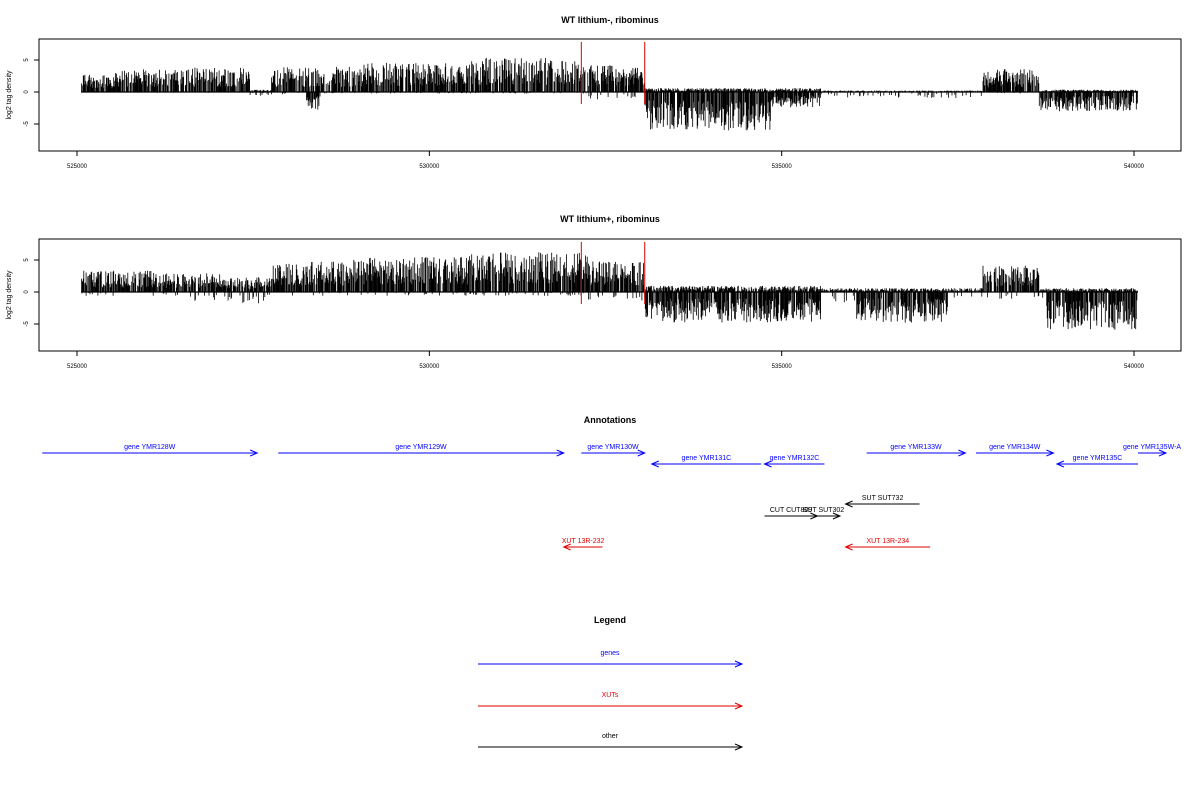  Describe the element at coordinates (611, 700) in the screenshot. I see `legend: genes XUTs other` at that location.